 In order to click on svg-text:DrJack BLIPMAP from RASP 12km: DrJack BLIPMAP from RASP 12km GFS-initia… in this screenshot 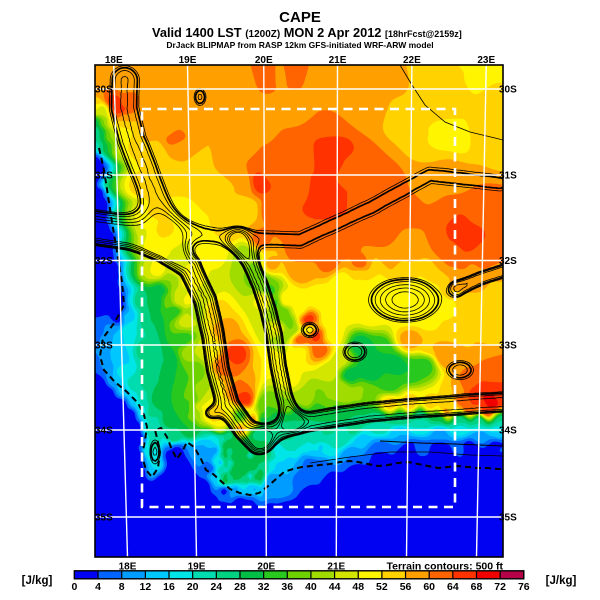, I will do `click(299, 45)`.